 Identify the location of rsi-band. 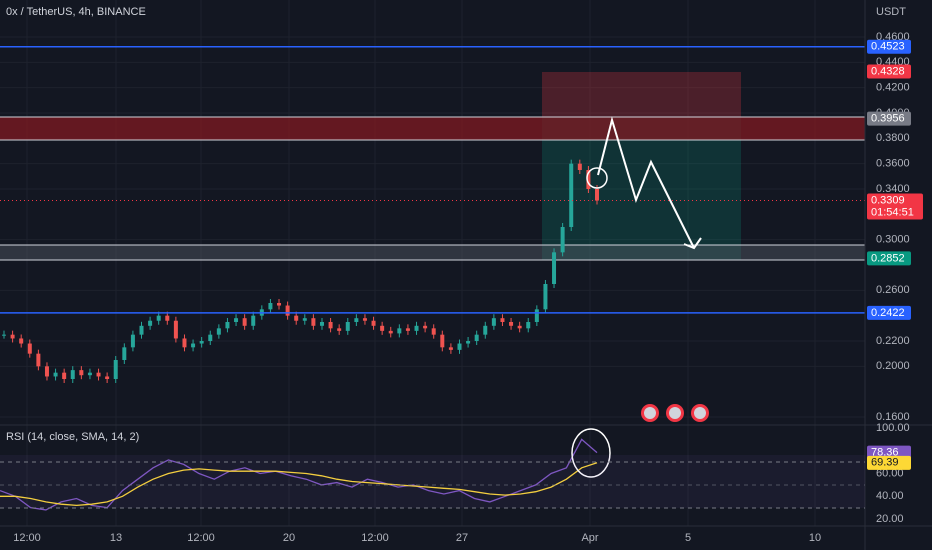
(432, 481).